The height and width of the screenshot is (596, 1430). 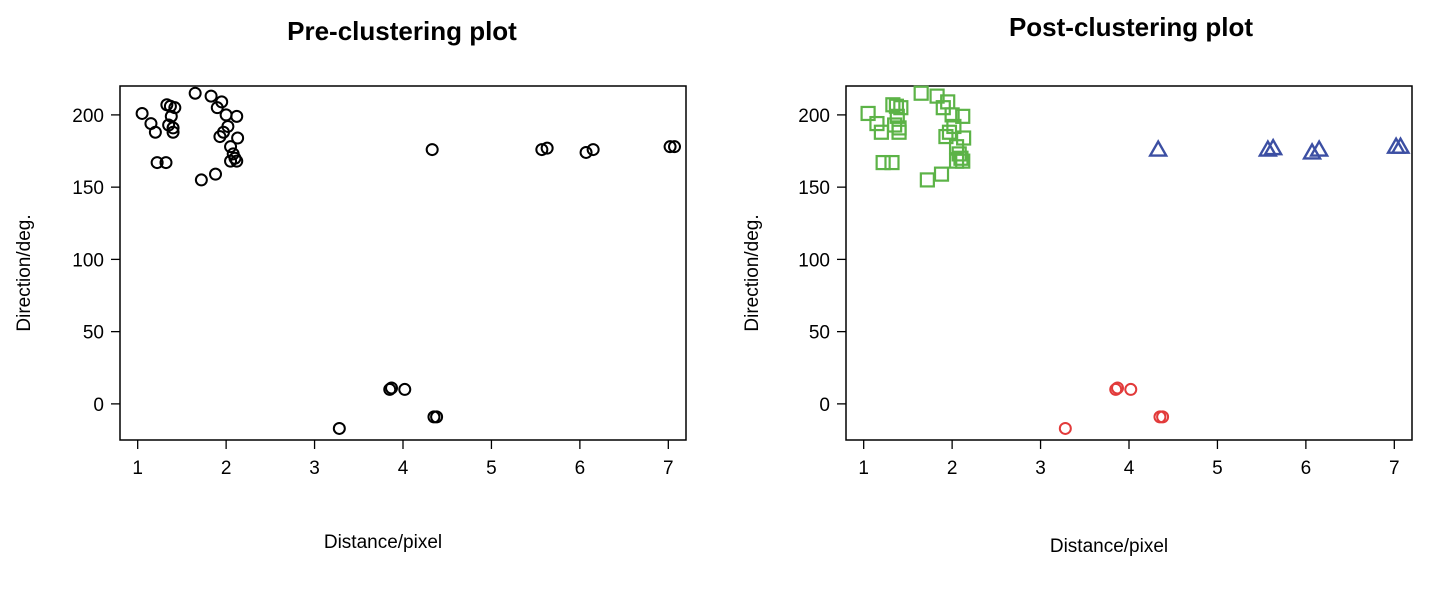 What do you see at coordinates (402, 31) in the screenshot?
I see `chart-title: Pre-clustering plot` at bounding box center [402, 31].